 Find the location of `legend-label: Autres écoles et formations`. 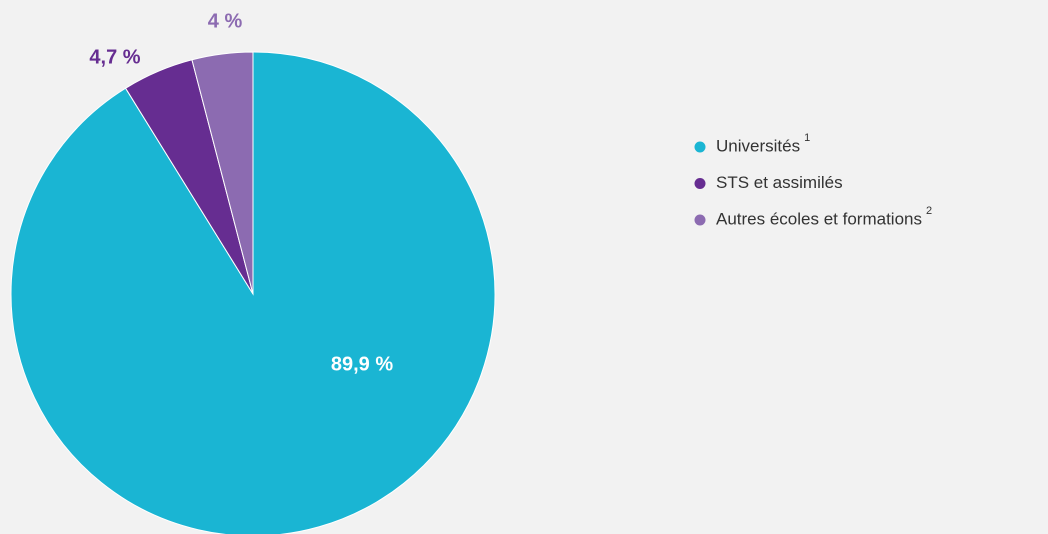

legend-label: Autres écoles et formations is located at coordinates (819, 218).